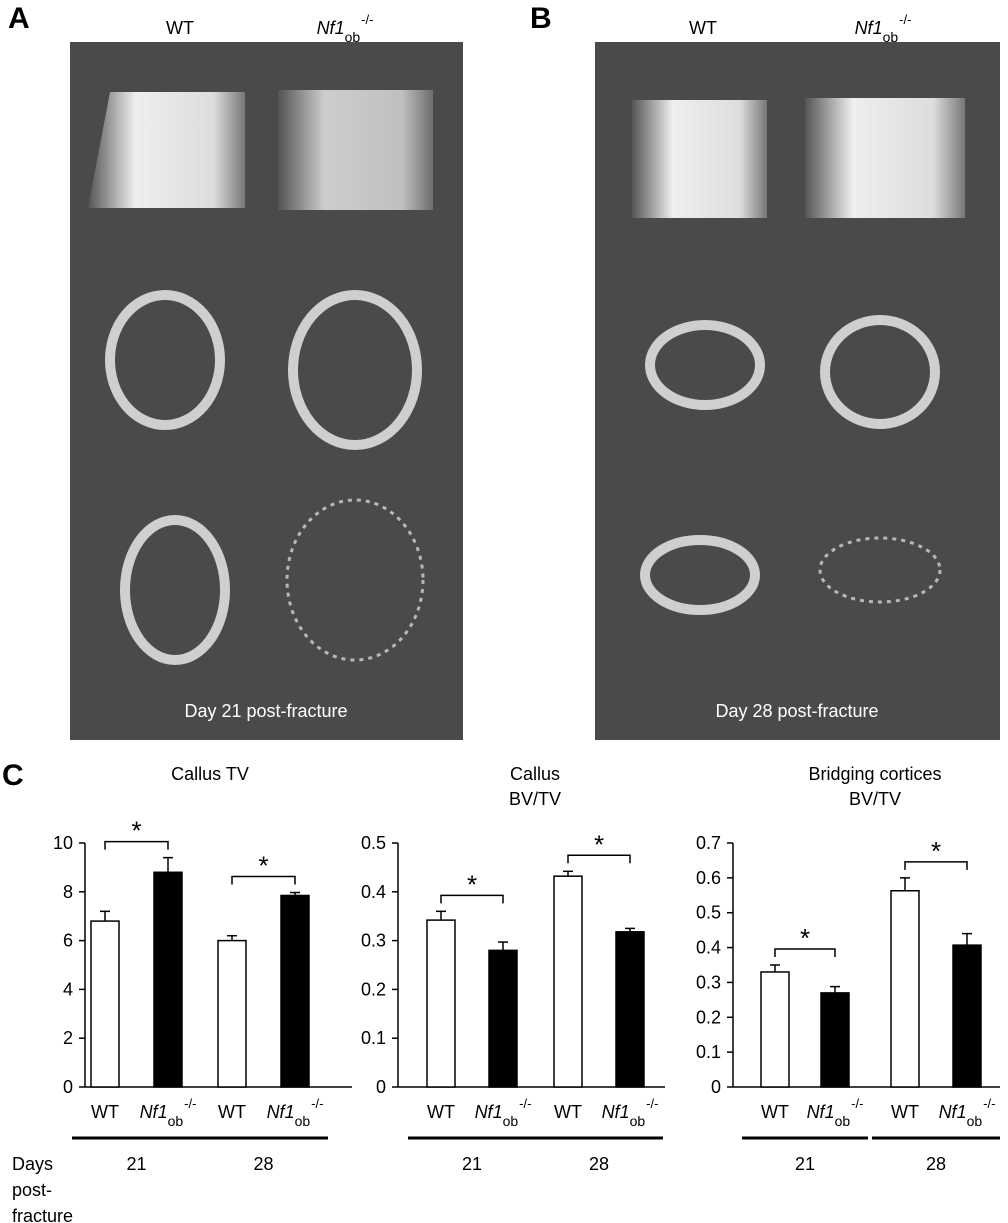 The width and height of the screenshot is (1008, 1223). I want to click on y-tick-label: 6, so click(68, 941).